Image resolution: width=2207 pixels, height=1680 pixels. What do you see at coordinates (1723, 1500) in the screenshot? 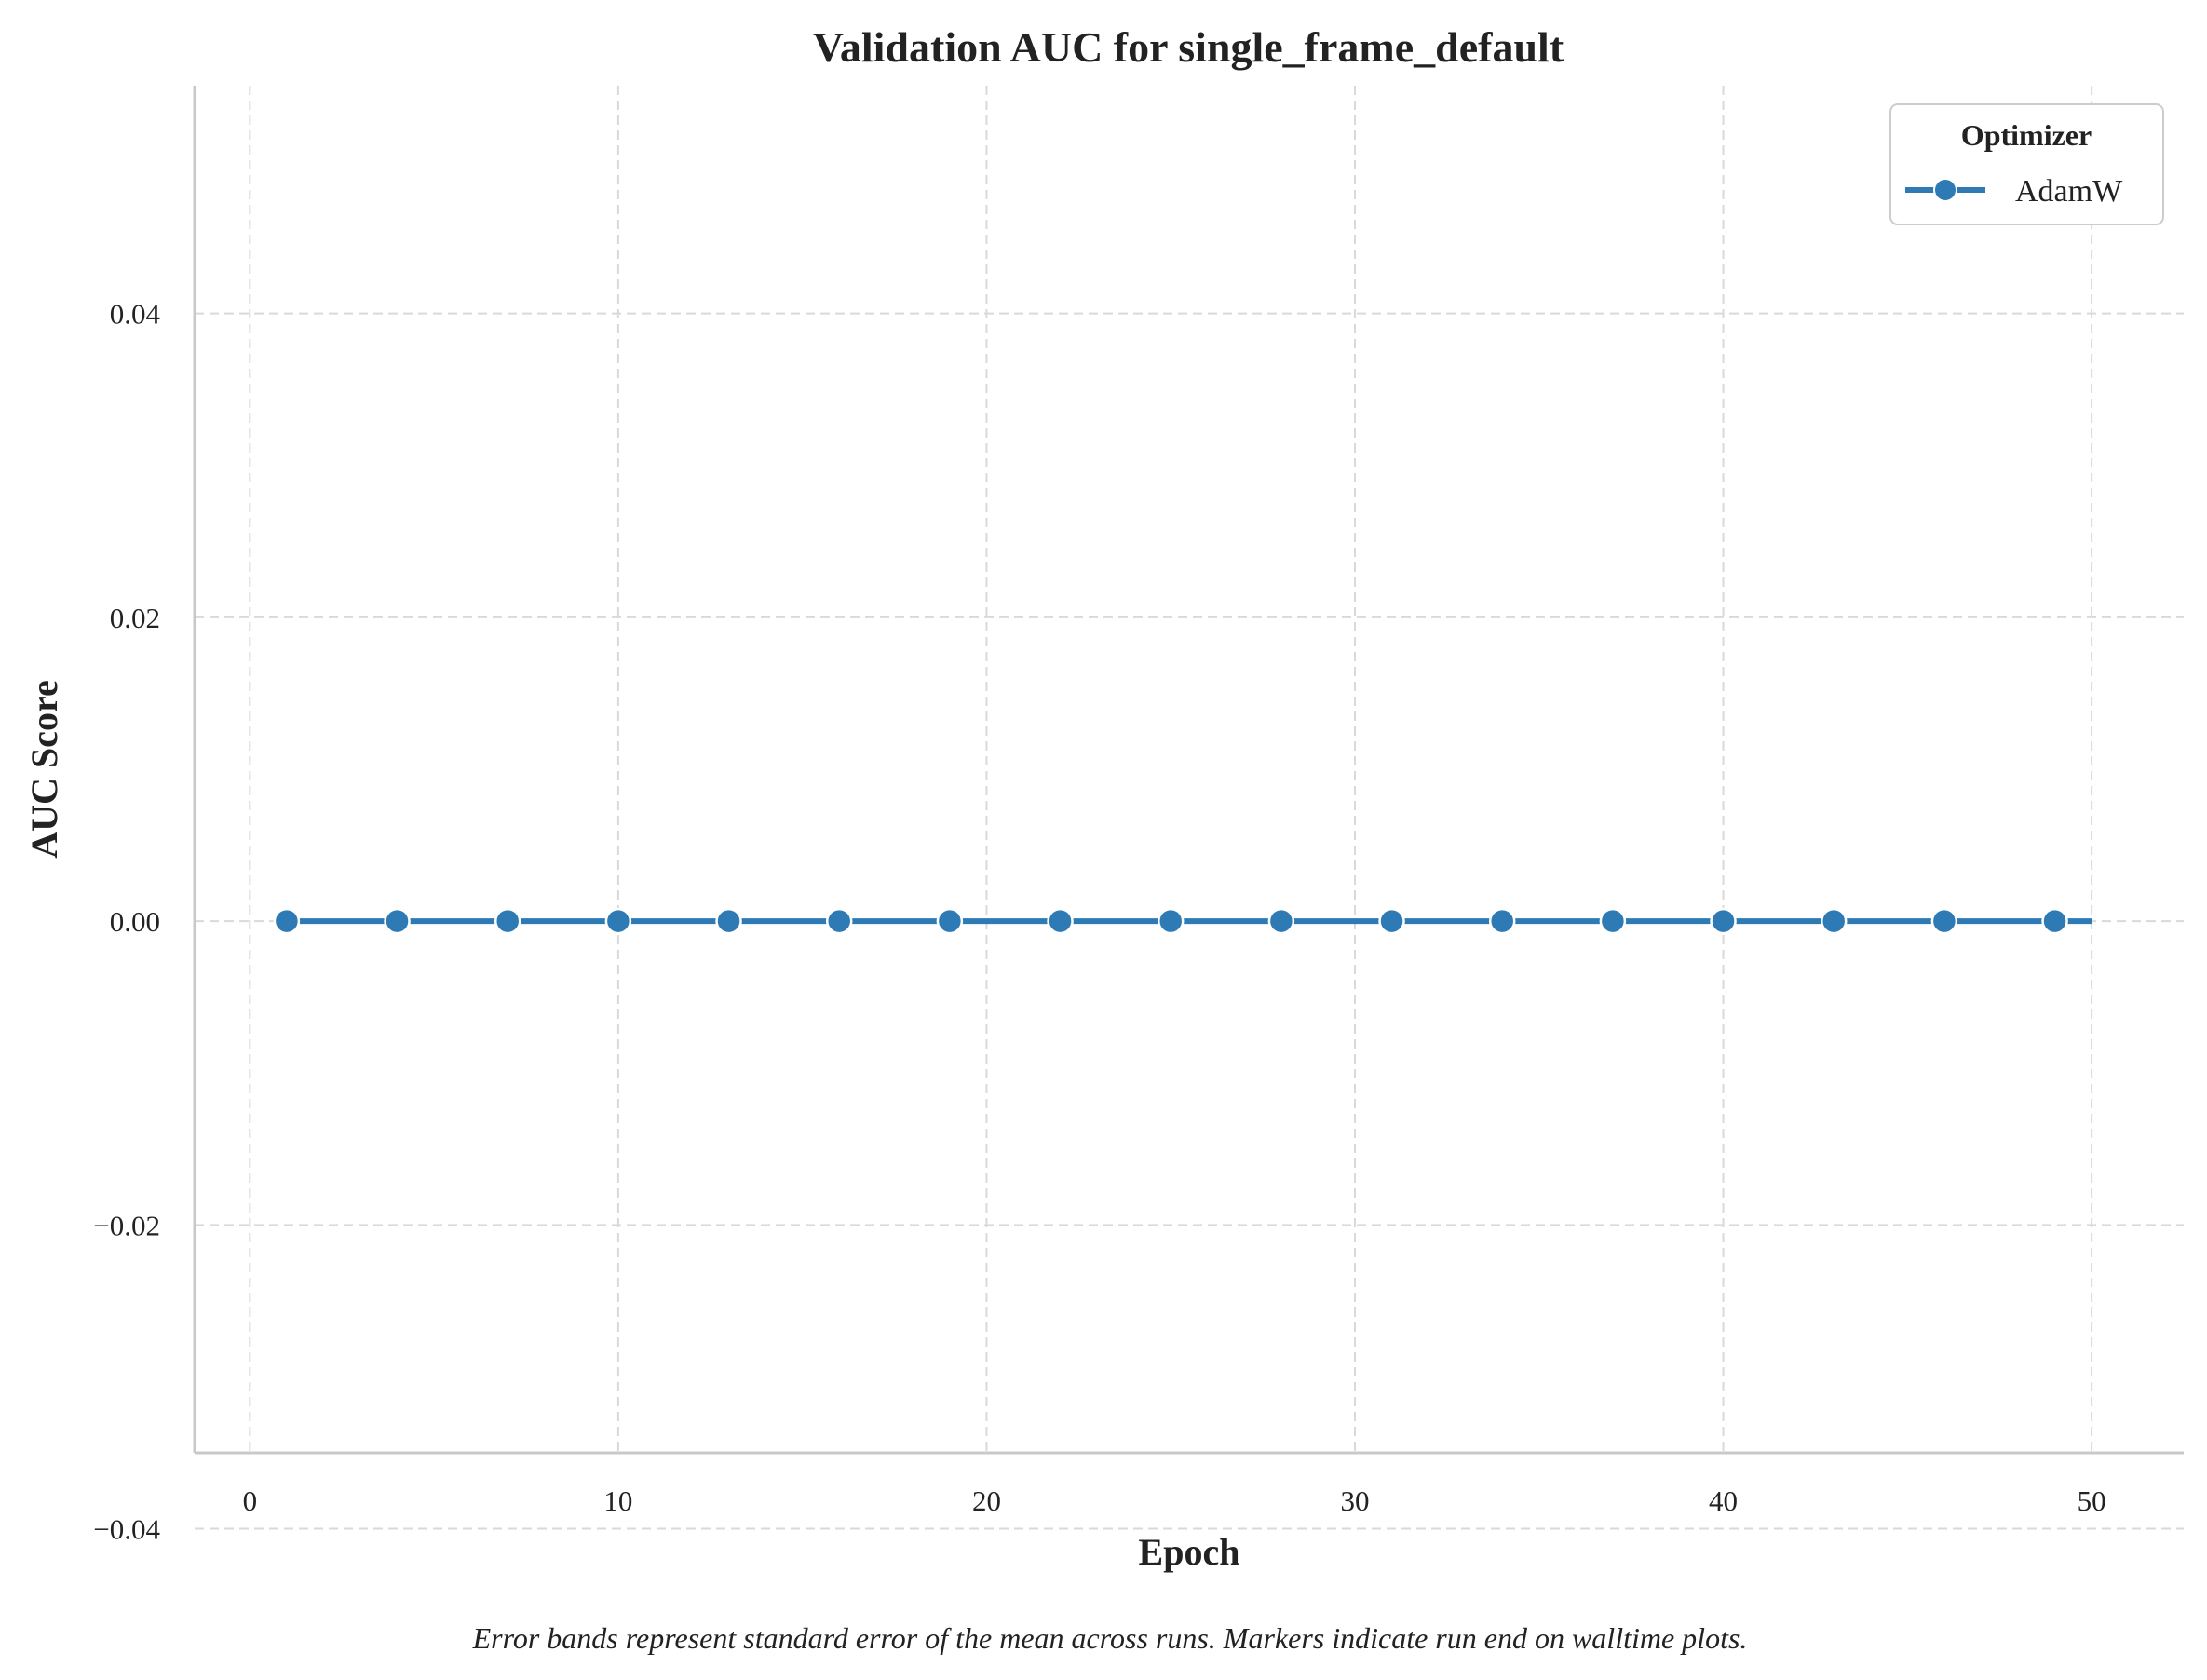
I see `x-tick-label: 40` at bounding box center [1723, 1500].